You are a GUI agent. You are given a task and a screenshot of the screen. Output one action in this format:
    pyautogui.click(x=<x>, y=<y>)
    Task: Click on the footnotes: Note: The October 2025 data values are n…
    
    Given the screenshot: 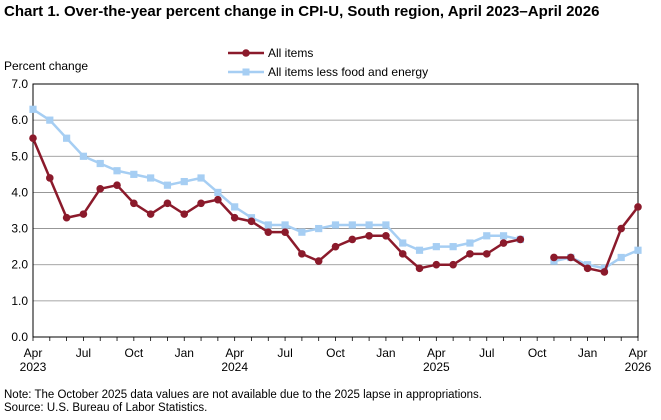 What is the action you would take?
    pyautogui.click(x=243, y=402)
    